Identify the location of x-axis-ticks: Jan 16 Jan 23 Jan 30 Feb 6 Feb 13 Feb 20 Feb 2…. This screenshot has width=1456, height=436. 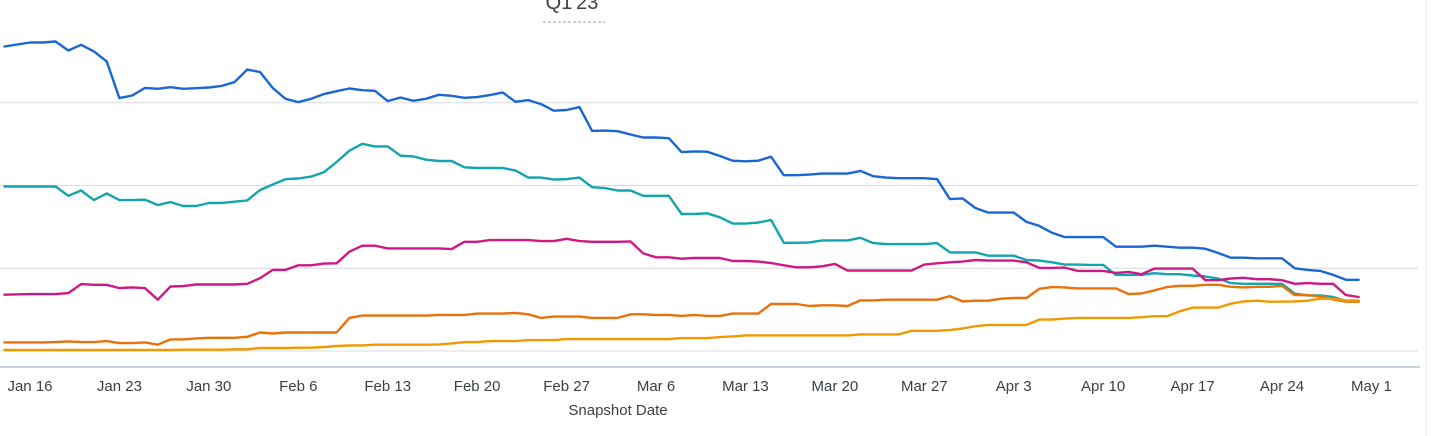
(699, 386).